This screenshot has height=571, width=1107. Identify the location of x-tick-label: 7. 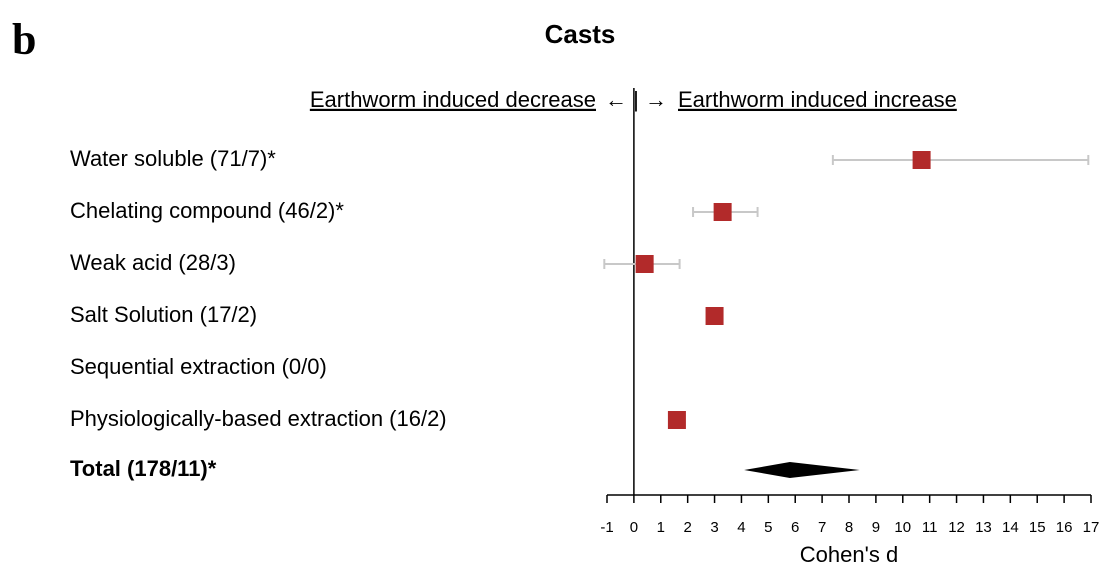
(822, 527).